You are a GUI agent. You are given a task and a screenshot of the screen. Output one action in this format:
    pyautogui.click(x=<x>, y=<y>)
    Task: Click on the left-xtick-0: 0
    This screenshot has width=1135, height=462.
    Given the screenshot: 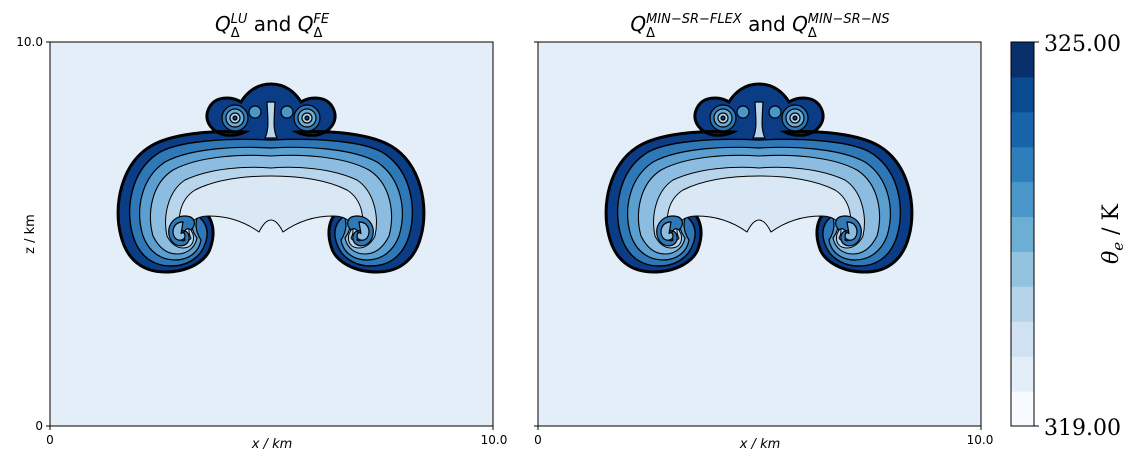 What is the action you would take?
    pyautogui.click(x=50, y=440)
    